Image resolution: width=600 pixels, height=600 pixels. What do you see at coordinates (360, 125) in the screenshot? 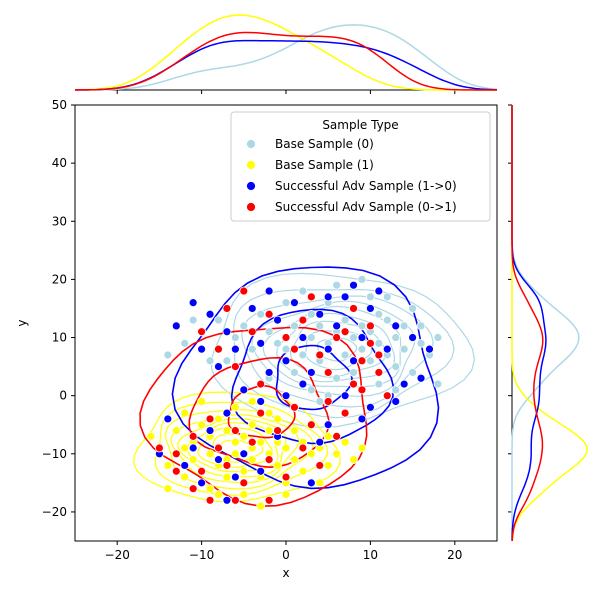
I see `legend-title: Sample Type` at bounding box center [360, 125].